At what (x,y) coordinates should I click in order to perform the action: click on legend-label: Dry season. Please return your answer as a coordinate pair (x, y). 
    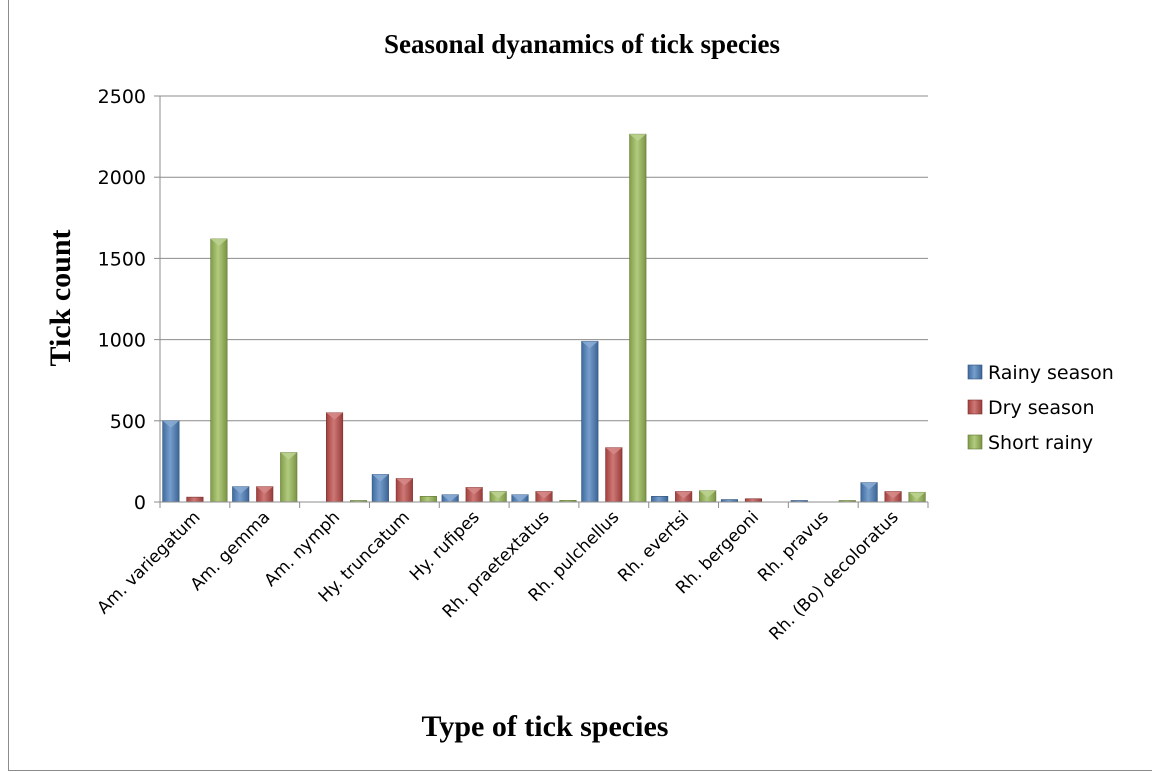
    Looking at the image, I should click on (1041, 408).